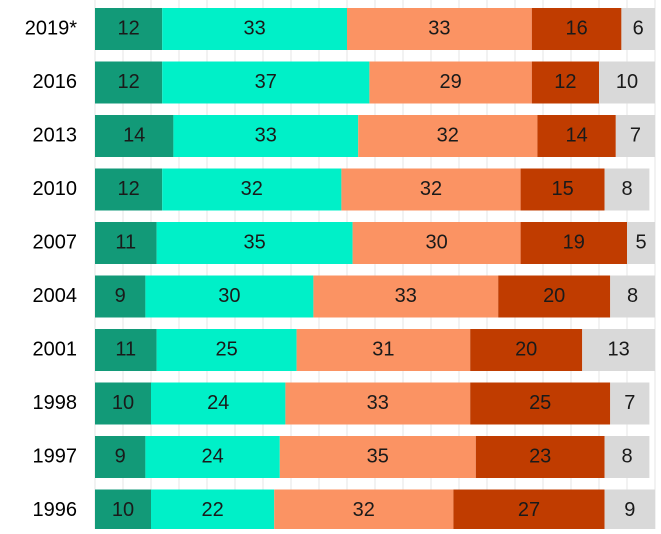  I want to click on data-label: 11, so click(125, 349).